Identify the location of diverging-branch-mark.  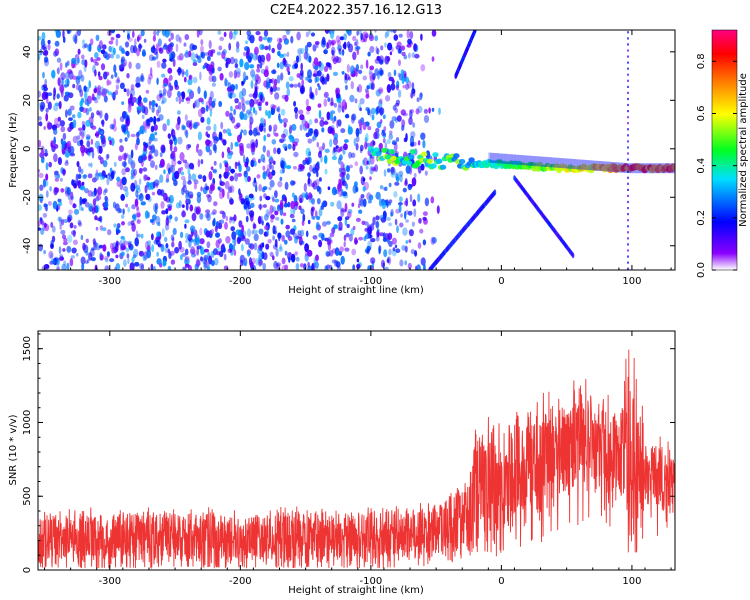
(573, 255).